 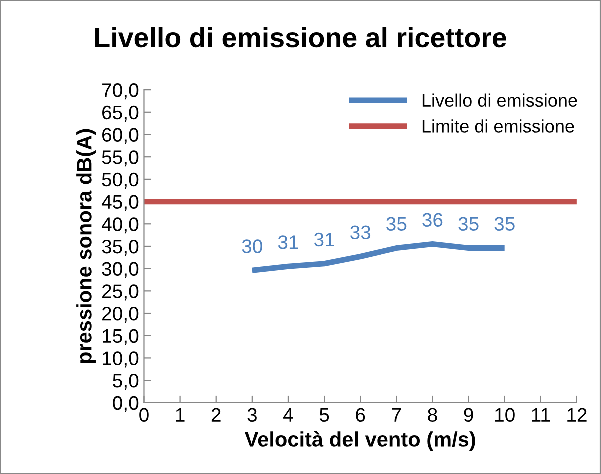 What do you see at coordinates (121, 360) in the screenshot?
I see `y-tick-label: 10,0` at bounding box center [121, 360].